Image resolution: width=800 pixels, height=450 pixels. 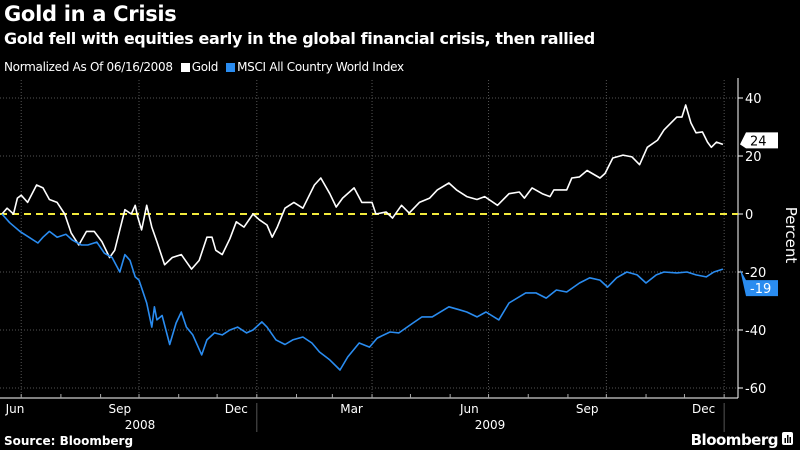 What do you see at coordinates (753, 99) in the screenshot?
I see `y-tick-label: 40` at bounding box center [753, 99].